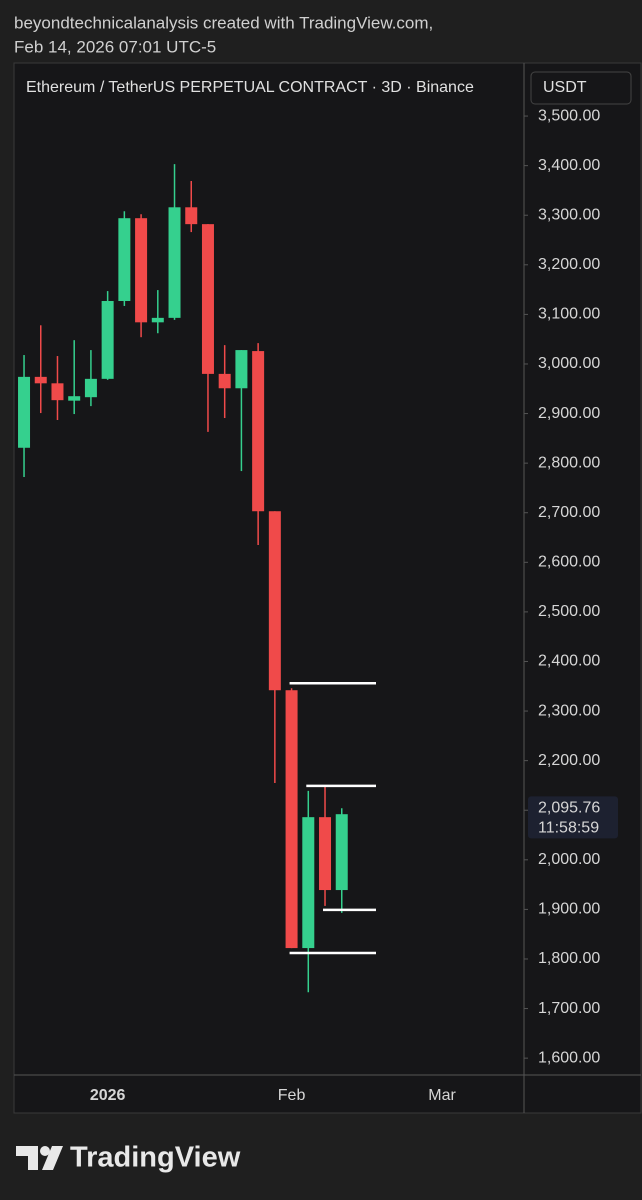 Image resolution: width=642 pixels, height=1200 pixels. What do you see at coordinates (569, 909) in the screenshot?
I see `y-tick-label: 1,900.00` at bounding box center [569, 909].